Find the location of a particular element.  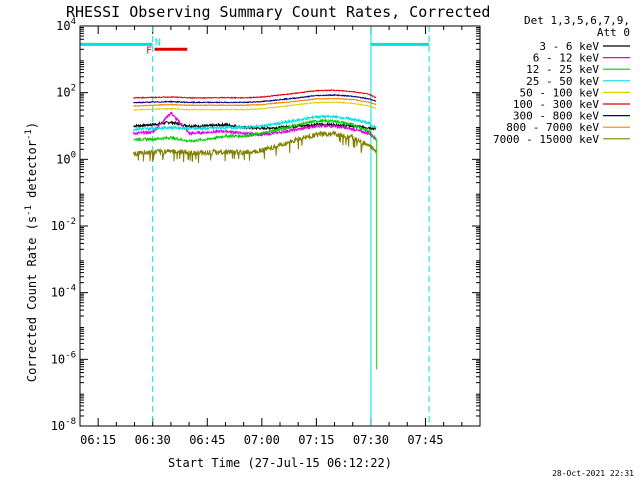

legend-label-6: 300 - 800 keV is located at coordinates (556, 116).